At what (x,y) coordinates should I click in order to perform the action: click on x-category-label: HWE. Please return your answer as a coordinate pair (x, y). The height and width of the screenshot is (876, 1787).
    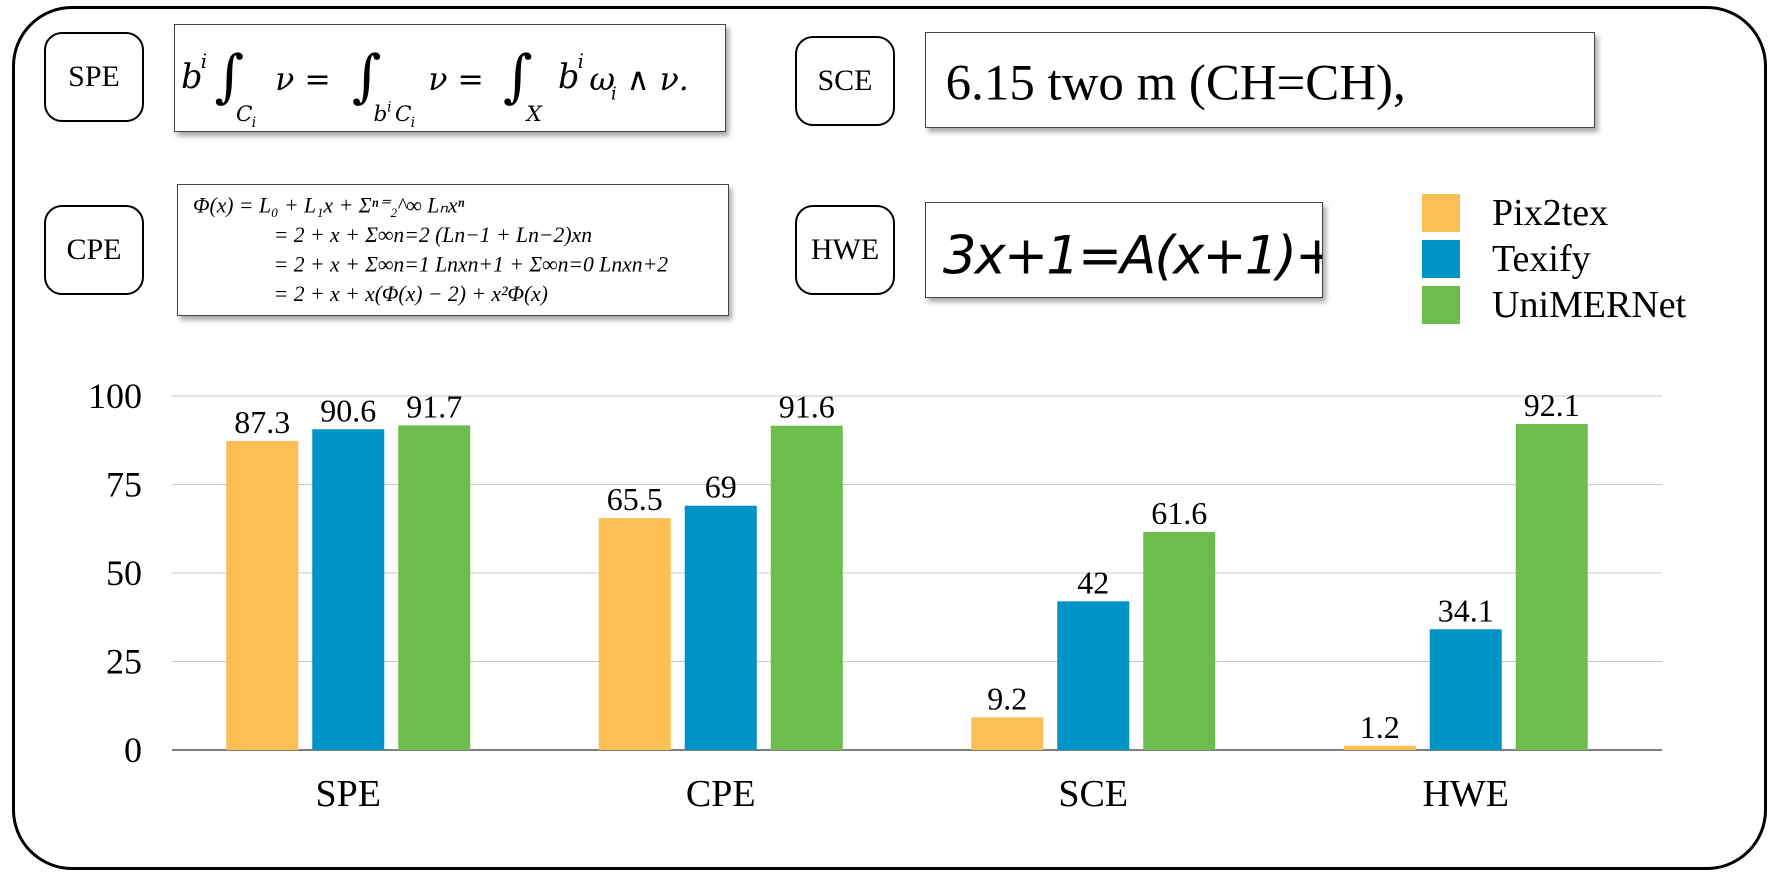
    Looking at the image, I should click on (1465, 794).